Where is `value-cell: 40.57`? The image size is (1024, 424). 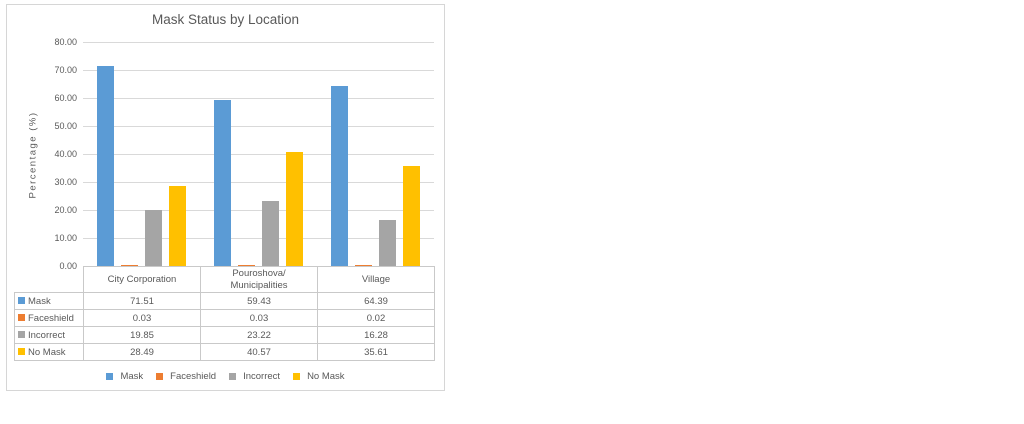
value-cell: 40.57 is located at coordinates (259, 352).